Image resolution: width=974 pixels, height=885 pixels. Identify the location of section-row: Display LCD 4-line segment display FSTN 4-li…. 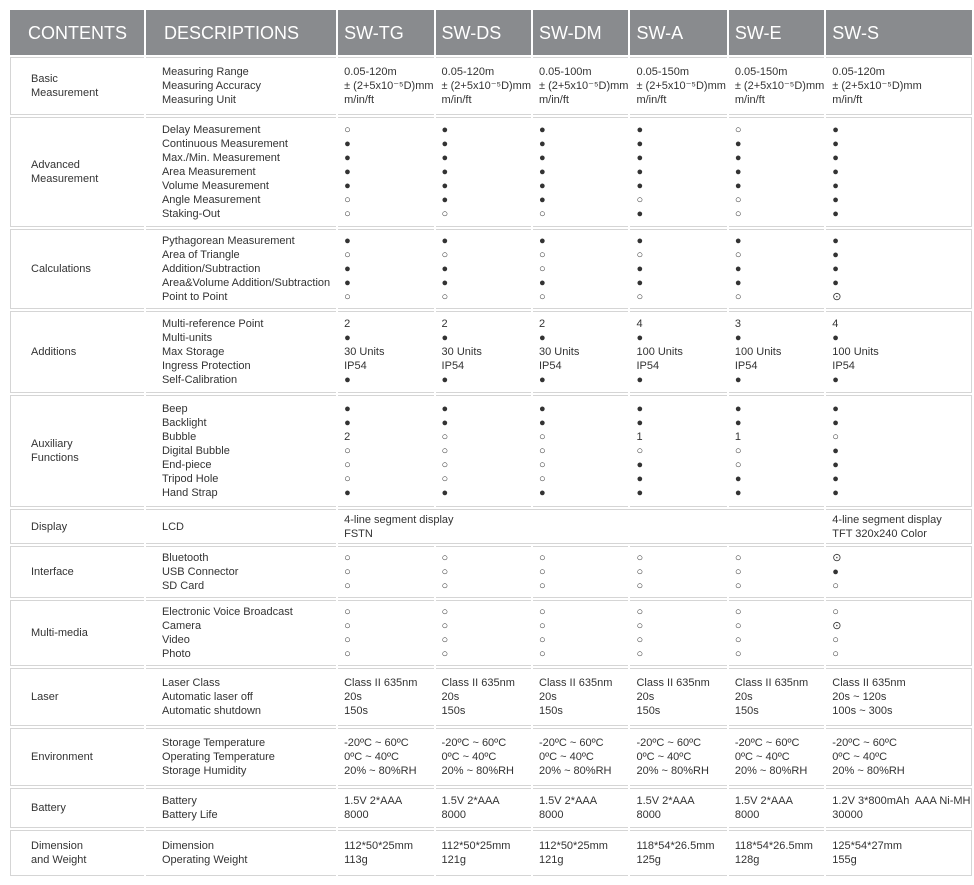
(491, 526).